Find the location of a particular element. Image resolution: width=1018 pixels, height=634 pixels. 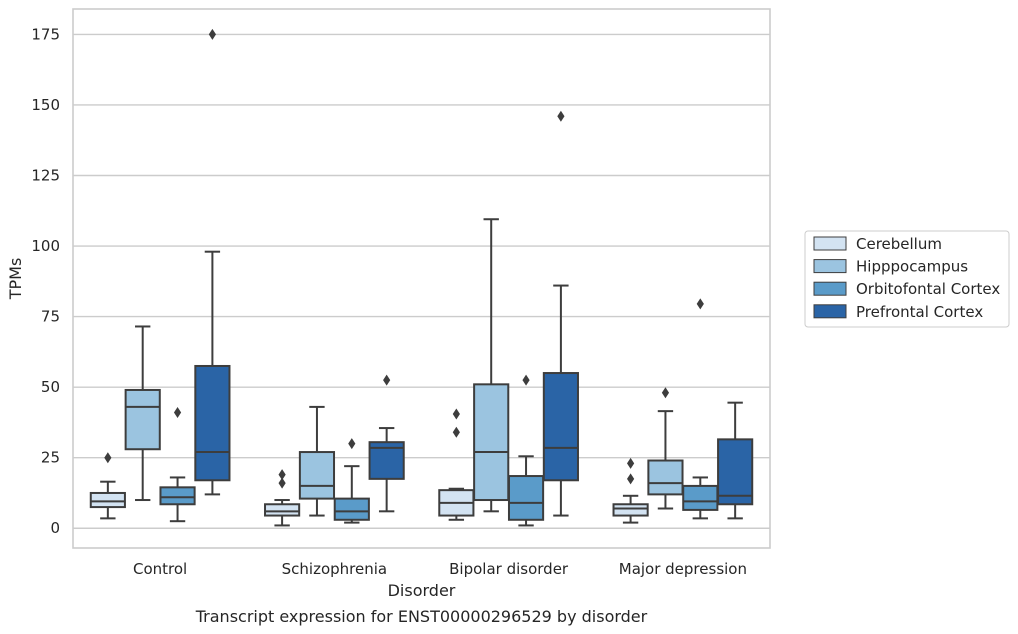

y-tick-labels: 0 25 50 75 100 125 150 175 is located at coordinates (45, 281).